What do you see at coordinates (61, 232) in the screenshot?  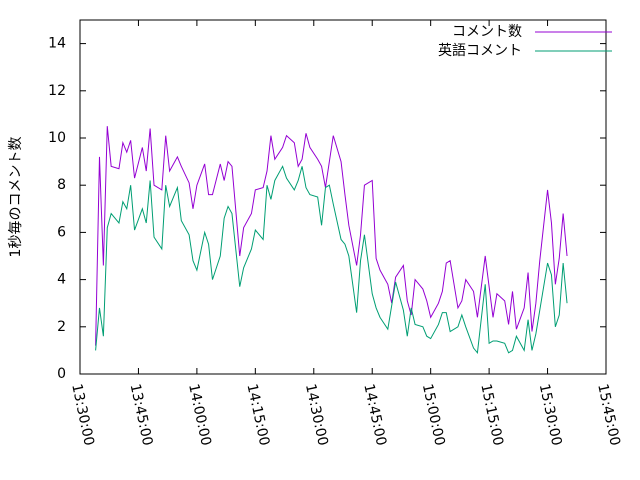 I see `y-tick-label: 6` at bounding box center [61, 232].